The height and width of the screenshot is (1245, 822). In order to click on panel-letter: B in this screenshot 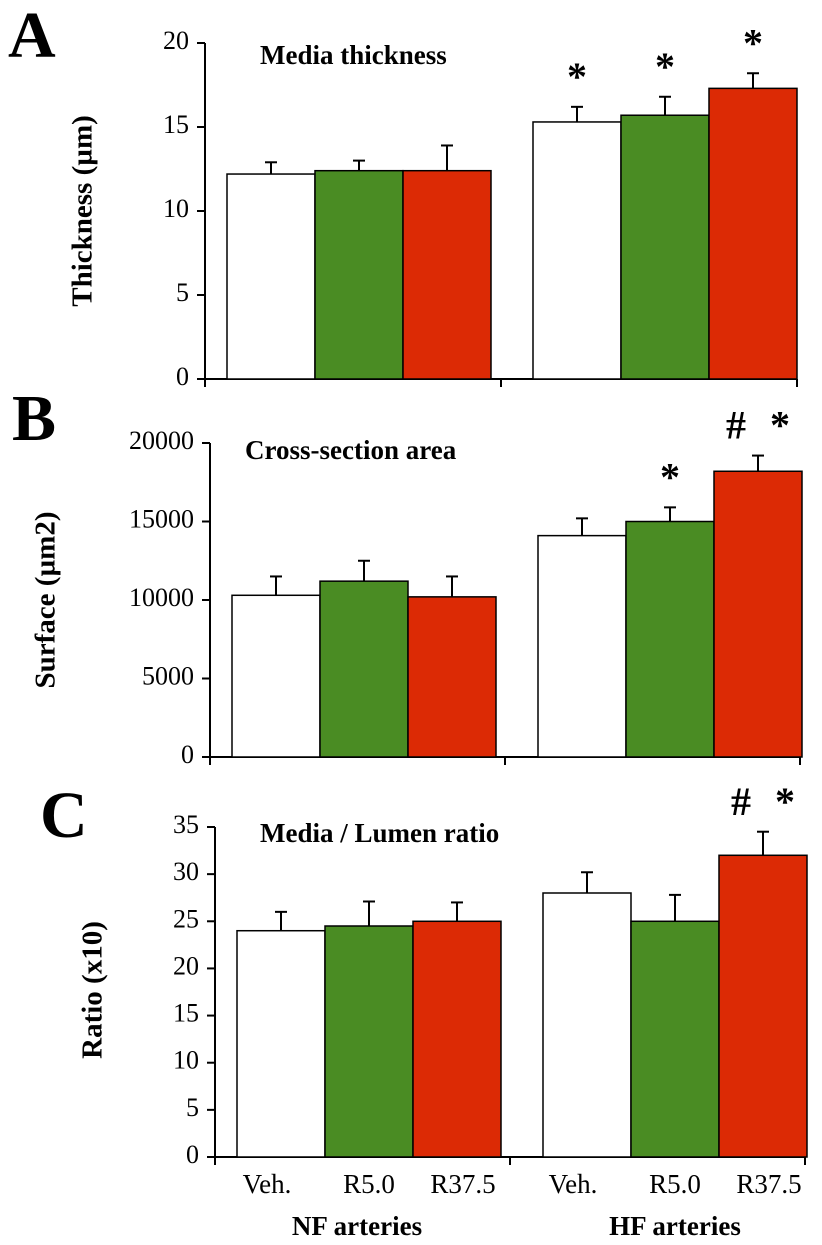, I will do `click(34, 418)`.